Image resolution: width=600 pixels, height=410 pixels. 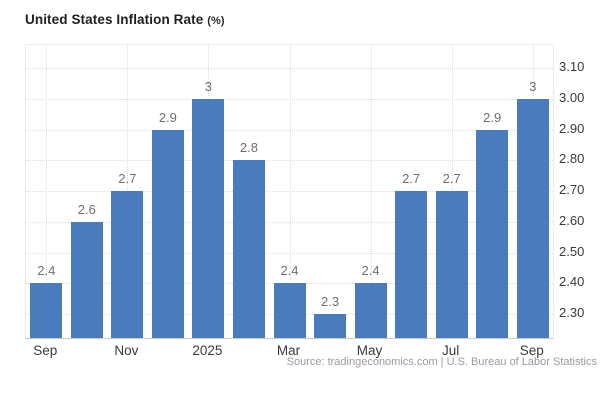 What do you see at coordinates (248, 148) in the screenshot?
I see `bar-value-label: 2.8` at bounding box center [248, 148].